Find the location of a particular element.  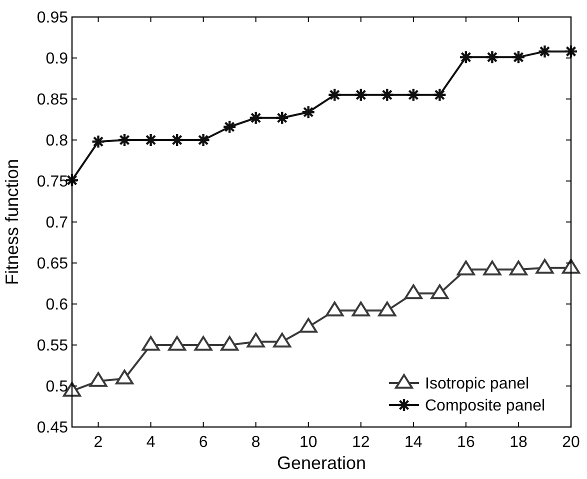

x-tick-label: 18 is located at coordinates (519, 442).